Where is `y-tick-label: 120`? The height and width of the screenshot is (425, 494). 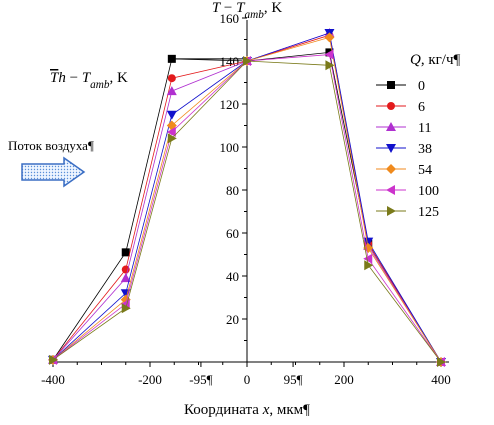 y-tick-label: 120 is located at coordinates (230, 104).